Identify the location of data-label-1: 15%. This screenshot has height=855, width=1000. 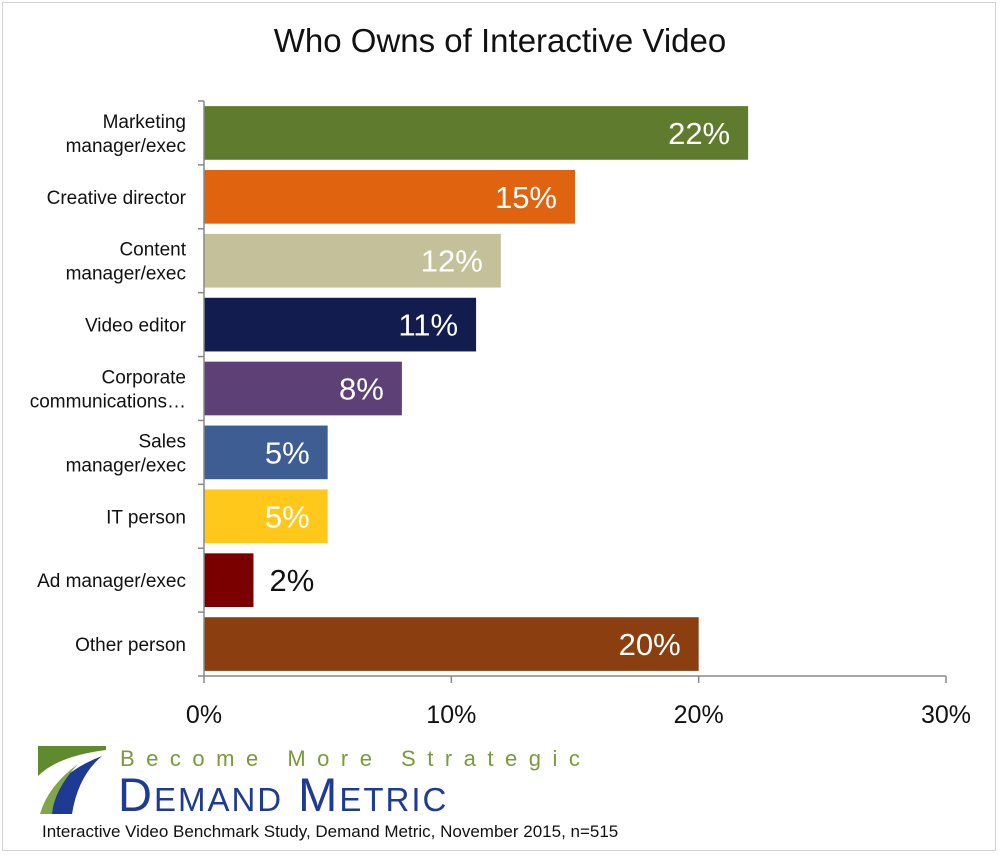
(526, 197).